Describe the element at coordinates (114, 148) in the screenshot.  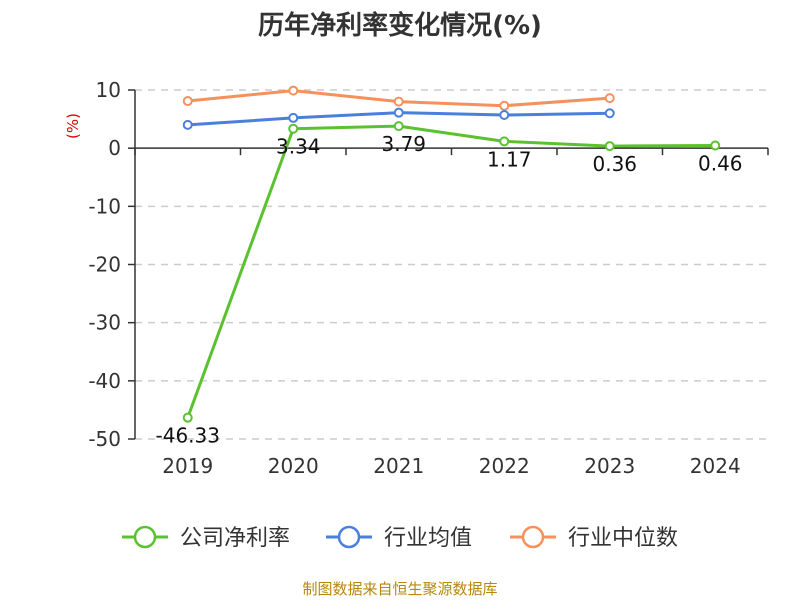
I see `y-tick-label: 0` at that location.